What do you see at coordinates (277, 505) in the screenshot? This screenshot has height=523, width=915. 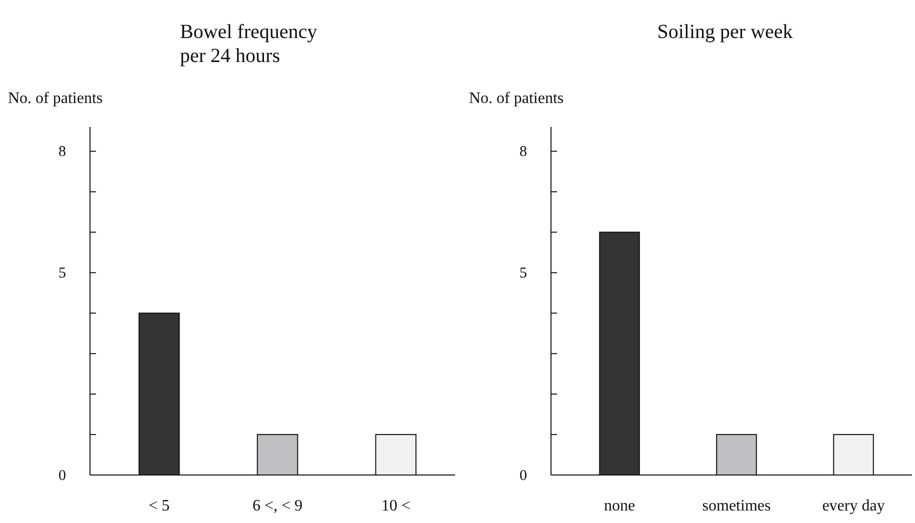 I see `x-tick-label: 6 <, < 9` at bounding box center [277, 505].